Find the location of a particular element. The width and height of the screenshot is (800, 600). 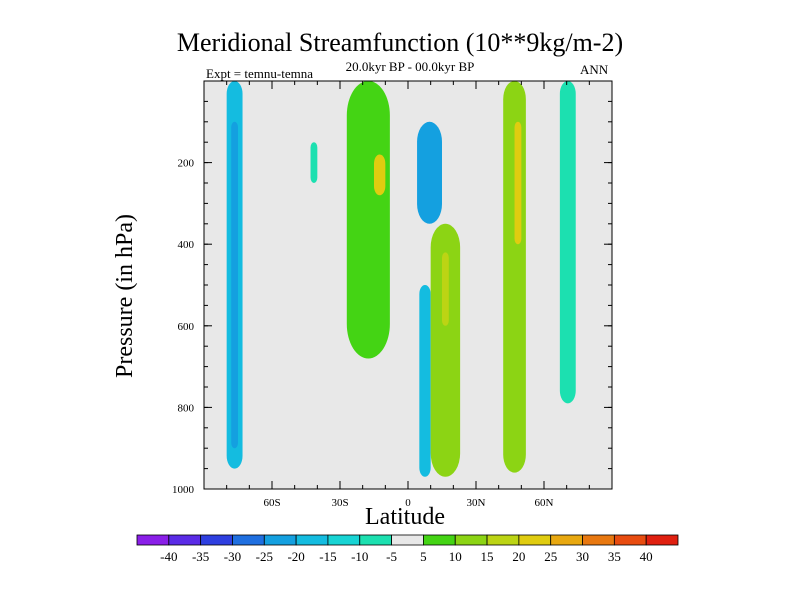

x-tick-label: 30N is located at coordinates (476, 503).